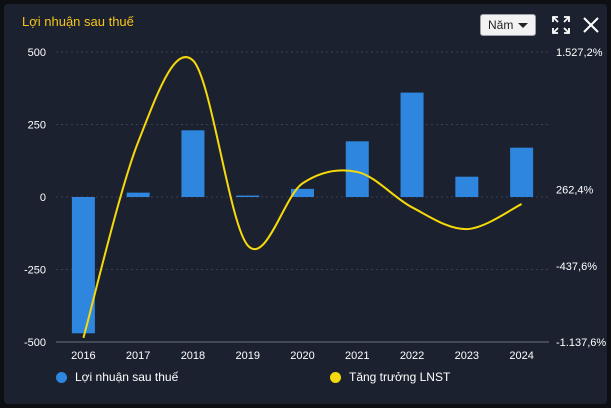  I want to click on x-tick-label: 2019, so click(247, 356).